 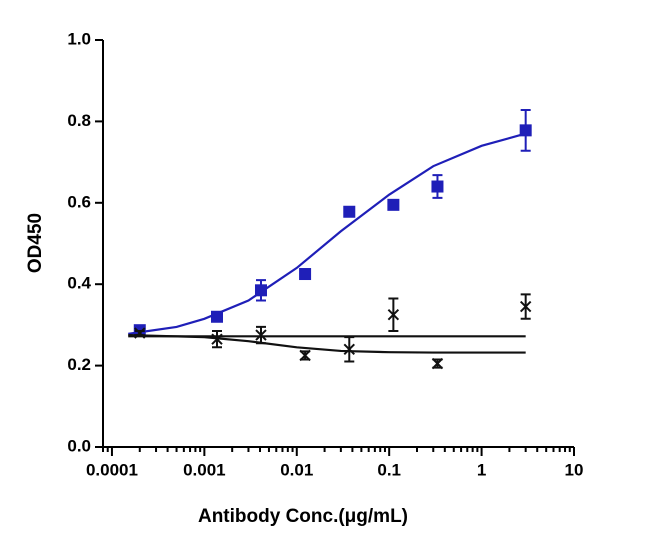 What do you see at coordinates (79, 120) in the screenshot?
I see `y-tick-label: 0.8` at bounding box center [79, 120].